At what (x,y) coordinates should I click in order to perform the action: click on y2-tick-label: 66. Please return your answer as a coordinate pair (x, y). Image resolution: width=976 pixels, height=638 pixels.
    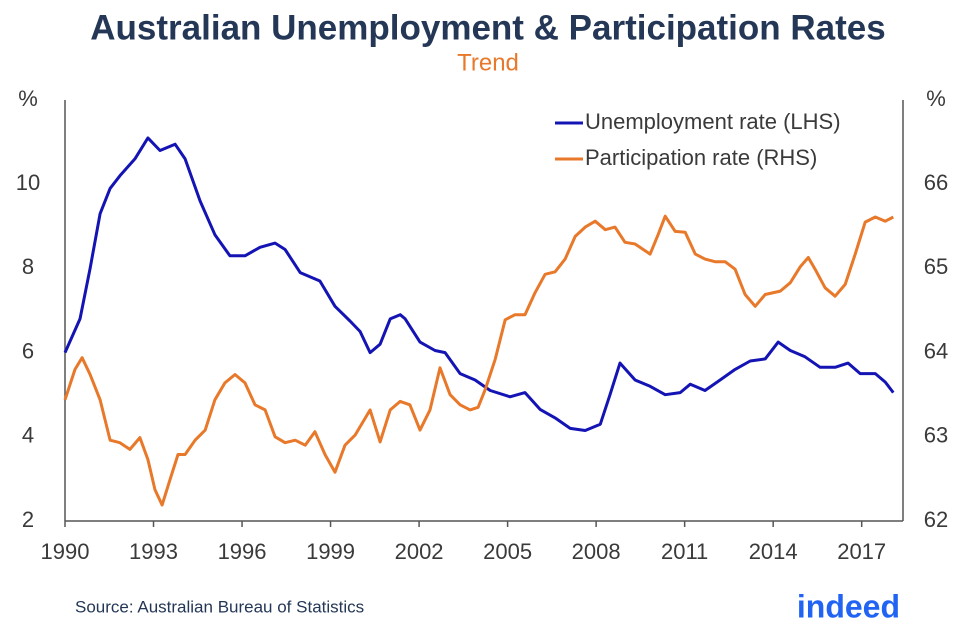
    Looking at the image, I should click on (936, 182).